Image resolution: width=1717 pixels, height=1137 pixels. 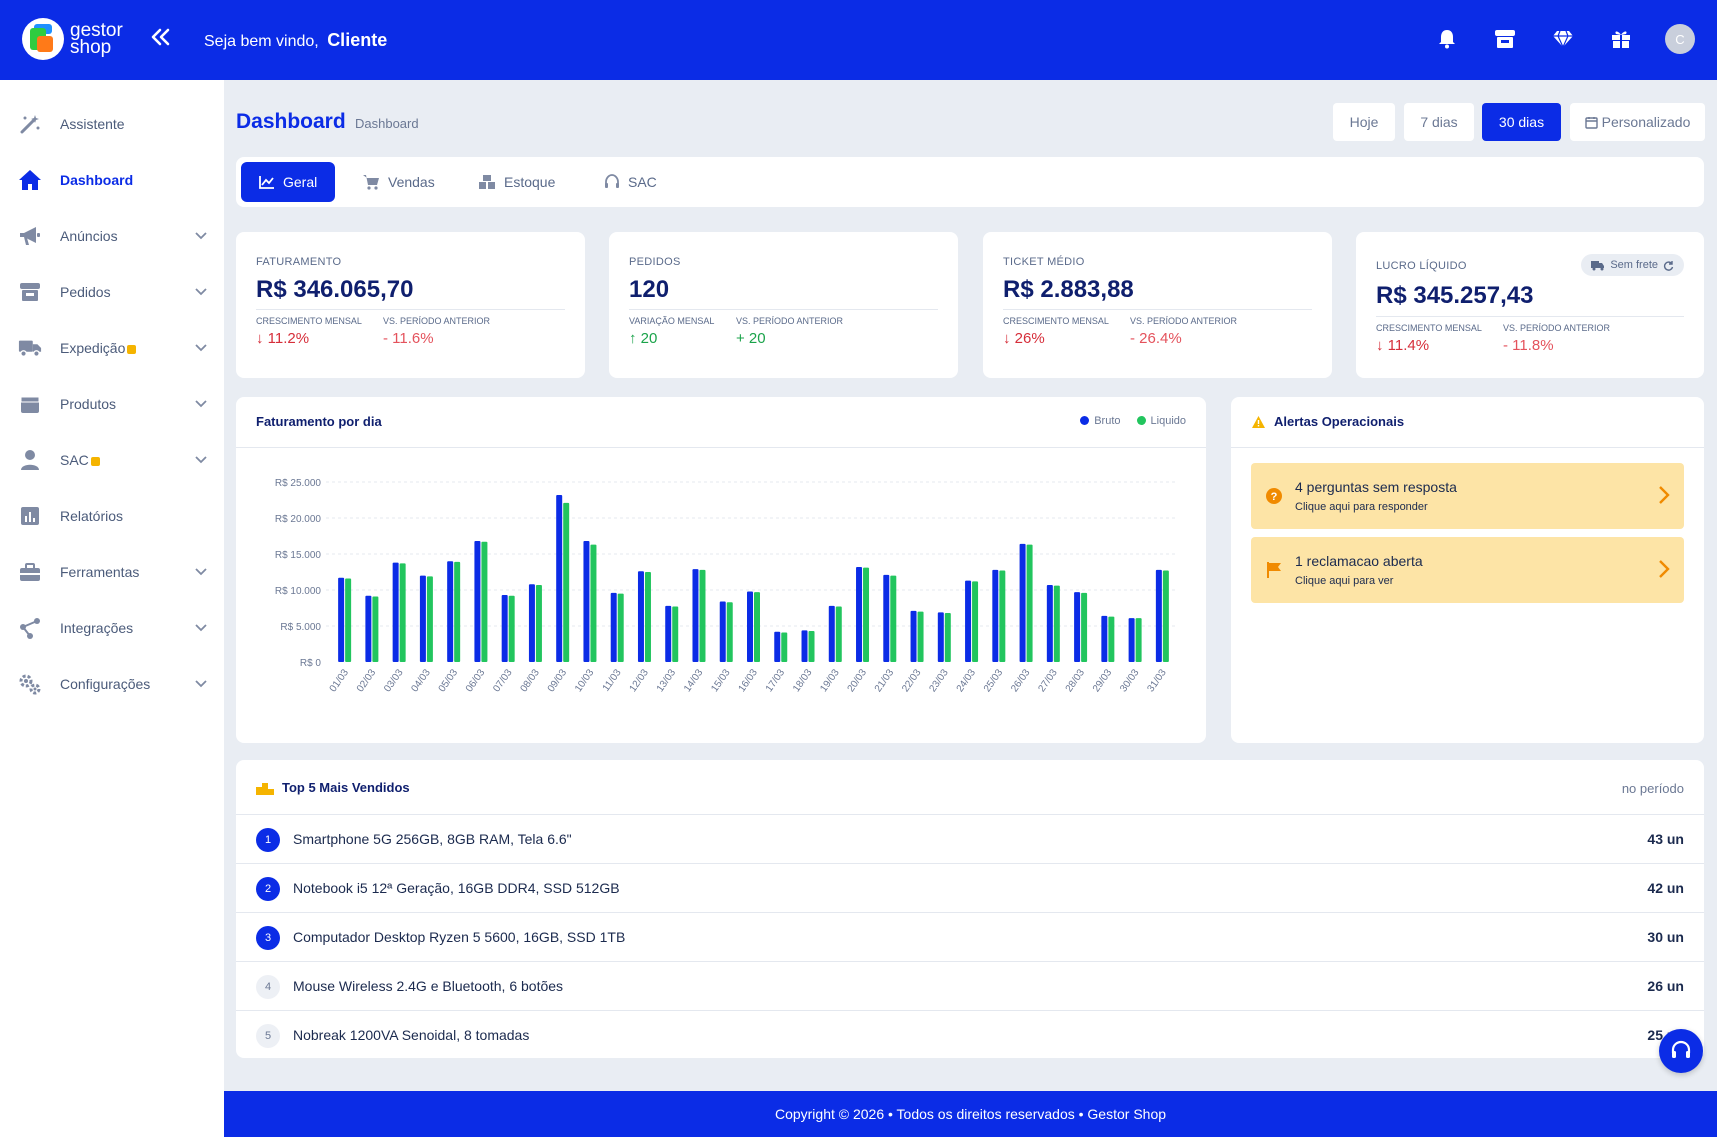 I want to click on megaphone-icon, so click(x=30, y=236).